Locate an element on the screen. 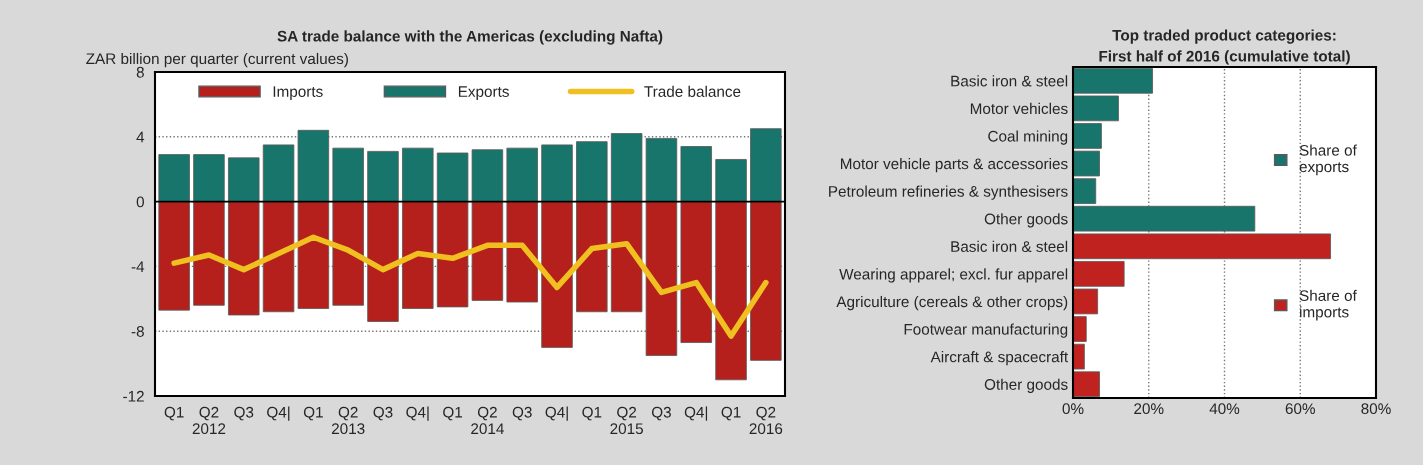 The width and height of the screenshot is (1423, 465). y-tick-label: Aircraft & spacecraft is located at coordinates (999, 358).